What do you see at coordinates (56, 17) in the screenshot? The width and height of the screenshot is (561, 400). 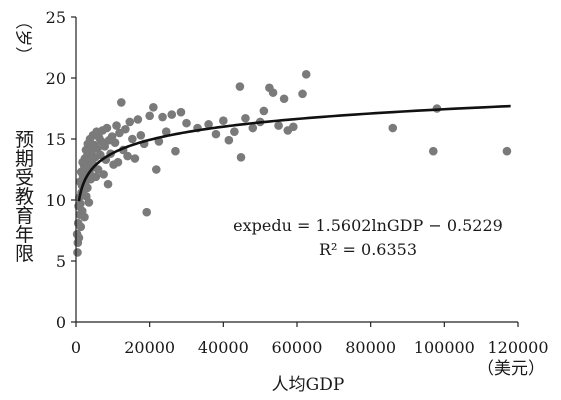 I see `y-tick-label: 25` at bounding box center [56, 17].